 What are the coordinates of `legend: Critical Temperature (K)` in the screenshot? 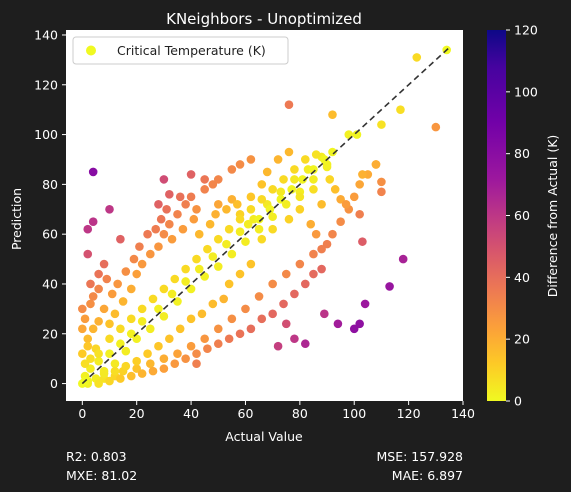 It's located at (180, 50).